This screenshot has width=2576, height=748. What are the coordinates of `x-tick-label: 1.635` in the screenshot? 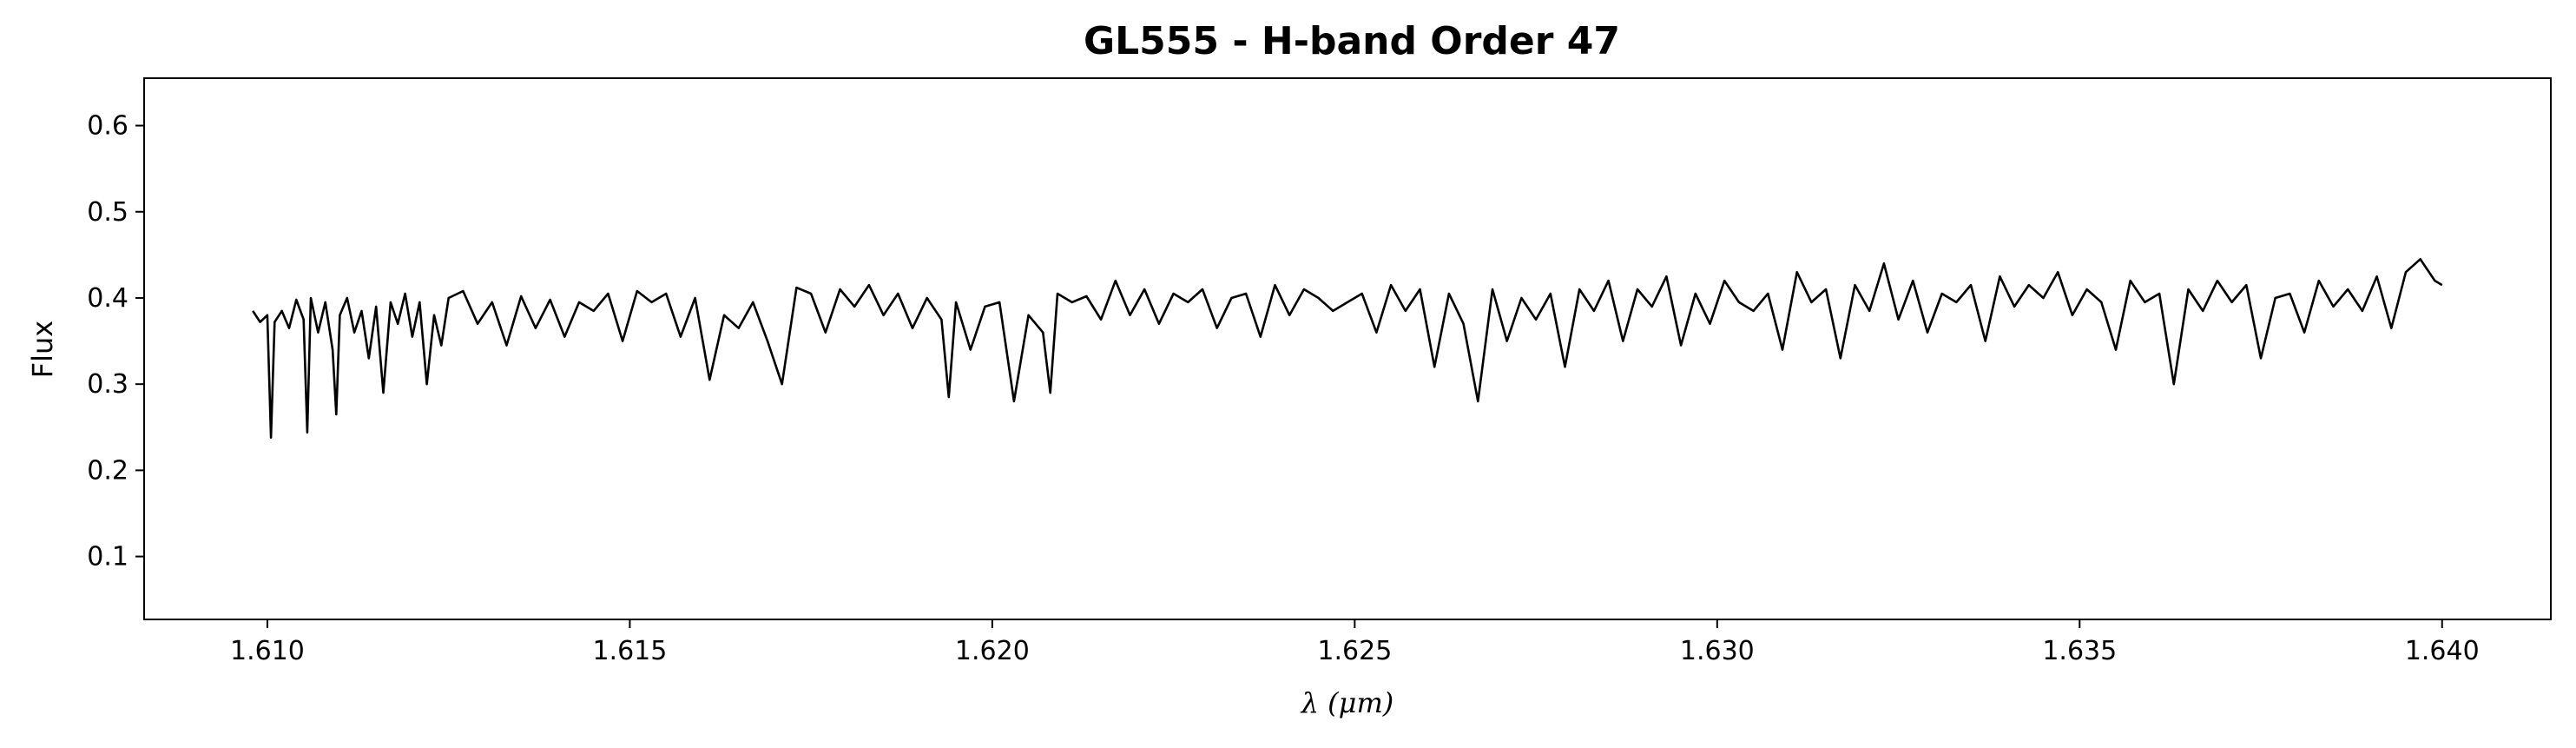 It's located at (2079, 651).